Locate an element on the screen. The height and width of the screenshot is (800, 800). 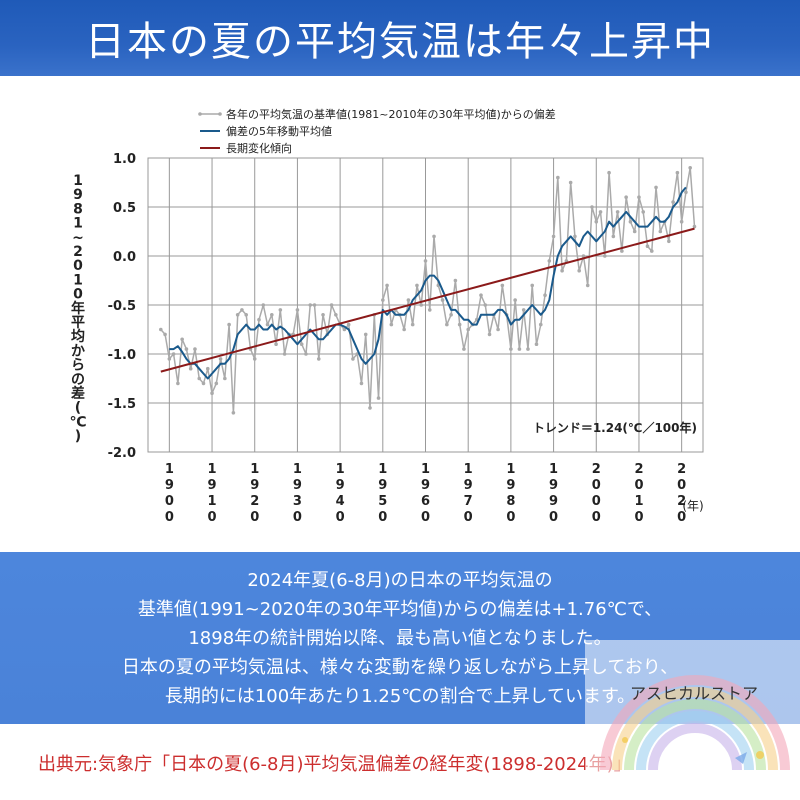
legend-marker is located at coordinates (200, 114).